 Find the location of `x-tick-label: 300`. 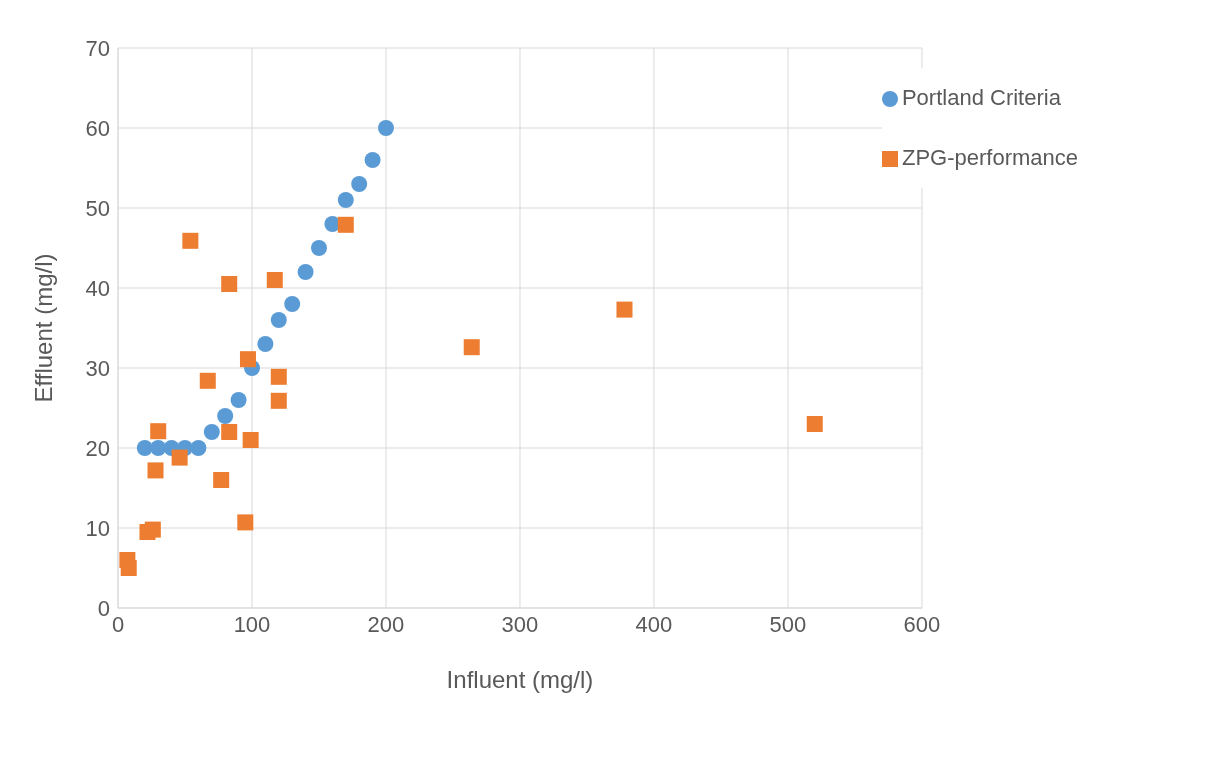

x-tick-label: 300 is located at coordinates (520, 624).